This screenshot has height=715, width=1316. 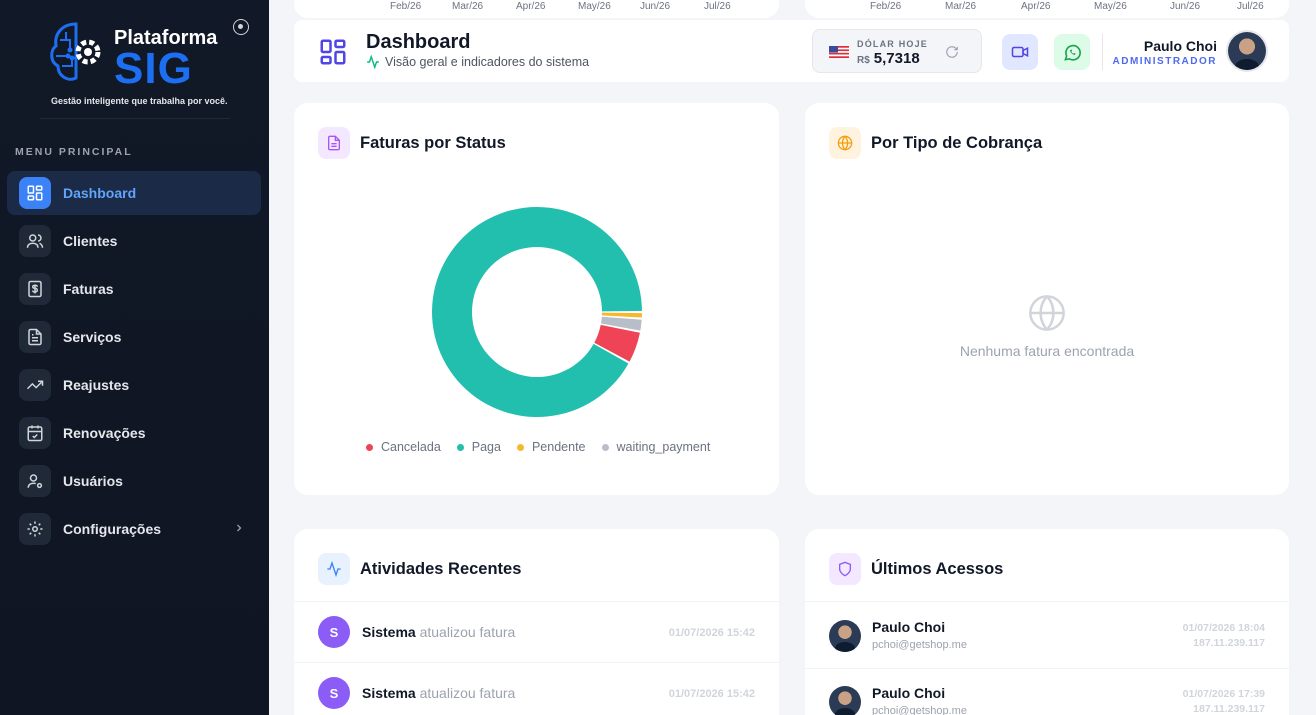 I want to click on sidebar-item-faturas: Faturas, so click(x=134, y=289).